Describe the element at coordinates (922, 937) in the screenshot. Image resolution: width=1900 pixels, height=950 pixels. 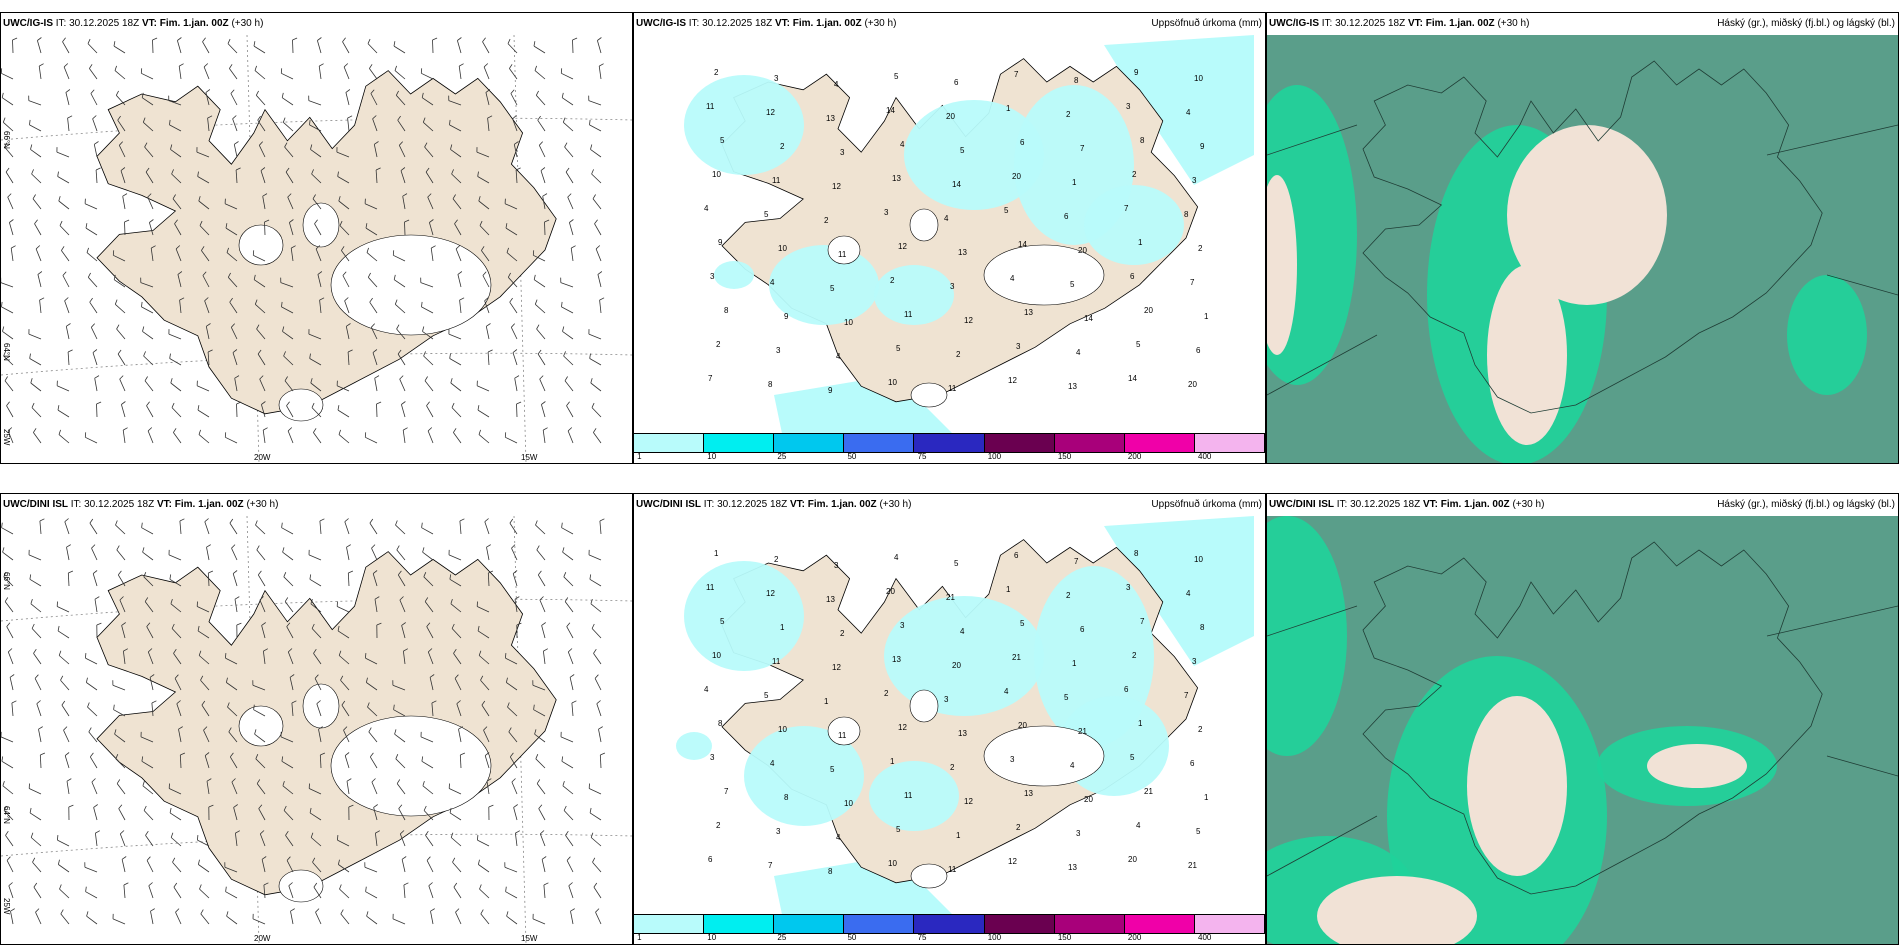
I see `colorbar-tick: 75` at that location.